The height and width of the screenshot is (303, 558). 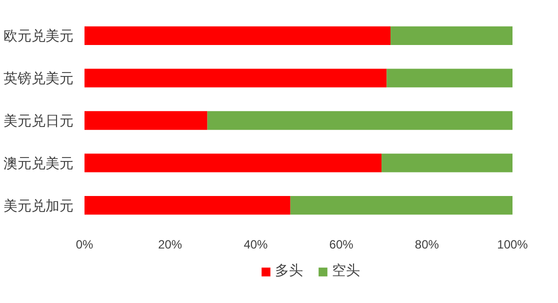 What do you see at coordinates (39, 162) in the screenshot?
I see `y-tick-label: 澳元兑美元` at bounding box center [39, 162].